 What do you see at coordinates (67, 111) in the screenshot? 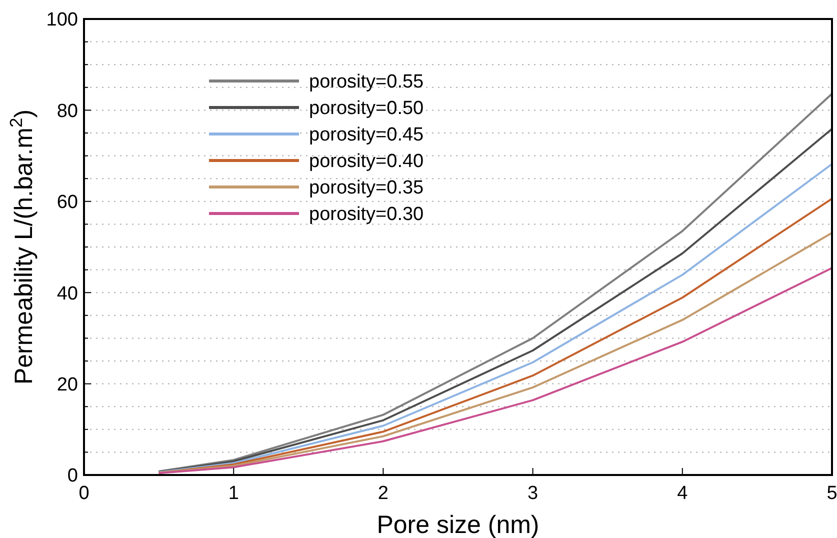
I see `y-tick-label: 80` at bounding box center [67, 111].